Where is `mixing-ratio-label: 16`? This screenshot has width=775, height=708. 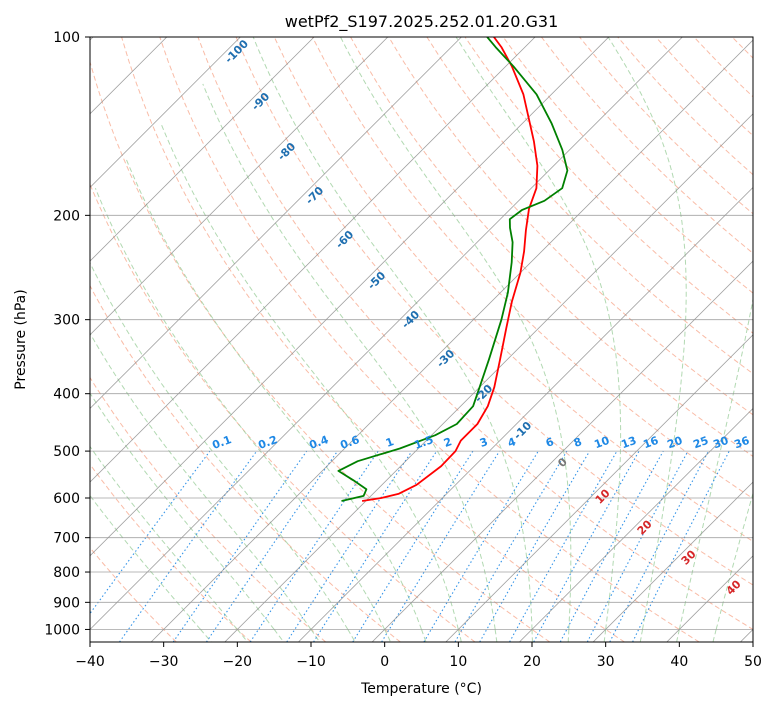
mixing-ratio-label: 16 is located at coordinates (650, 443).